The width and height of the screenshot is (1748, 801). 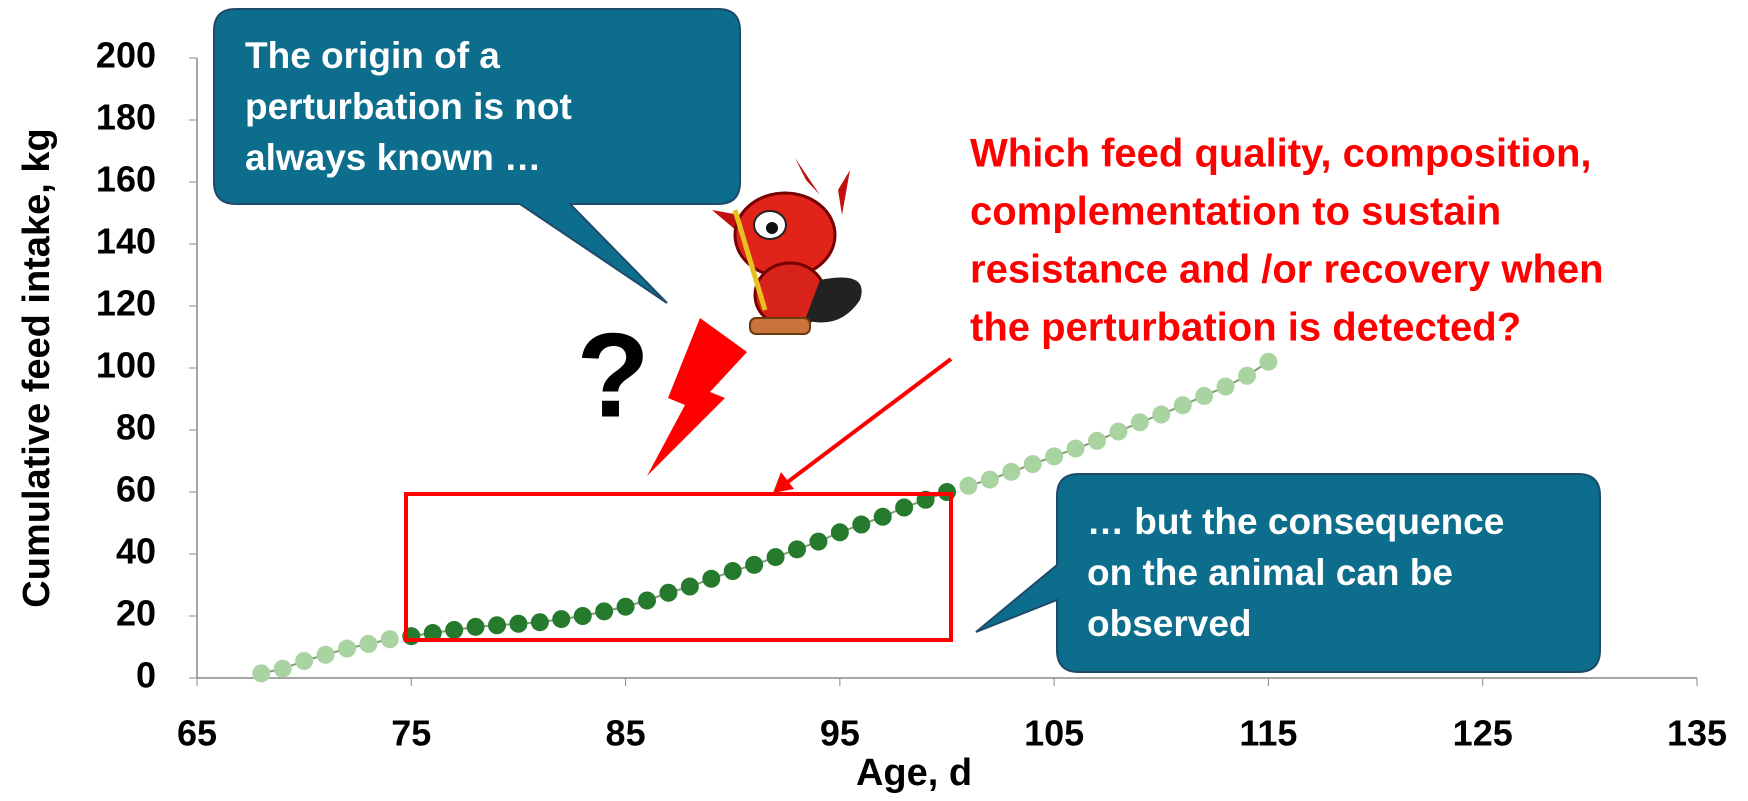 I want to click on devil-icon, so click(x=787, y=246).